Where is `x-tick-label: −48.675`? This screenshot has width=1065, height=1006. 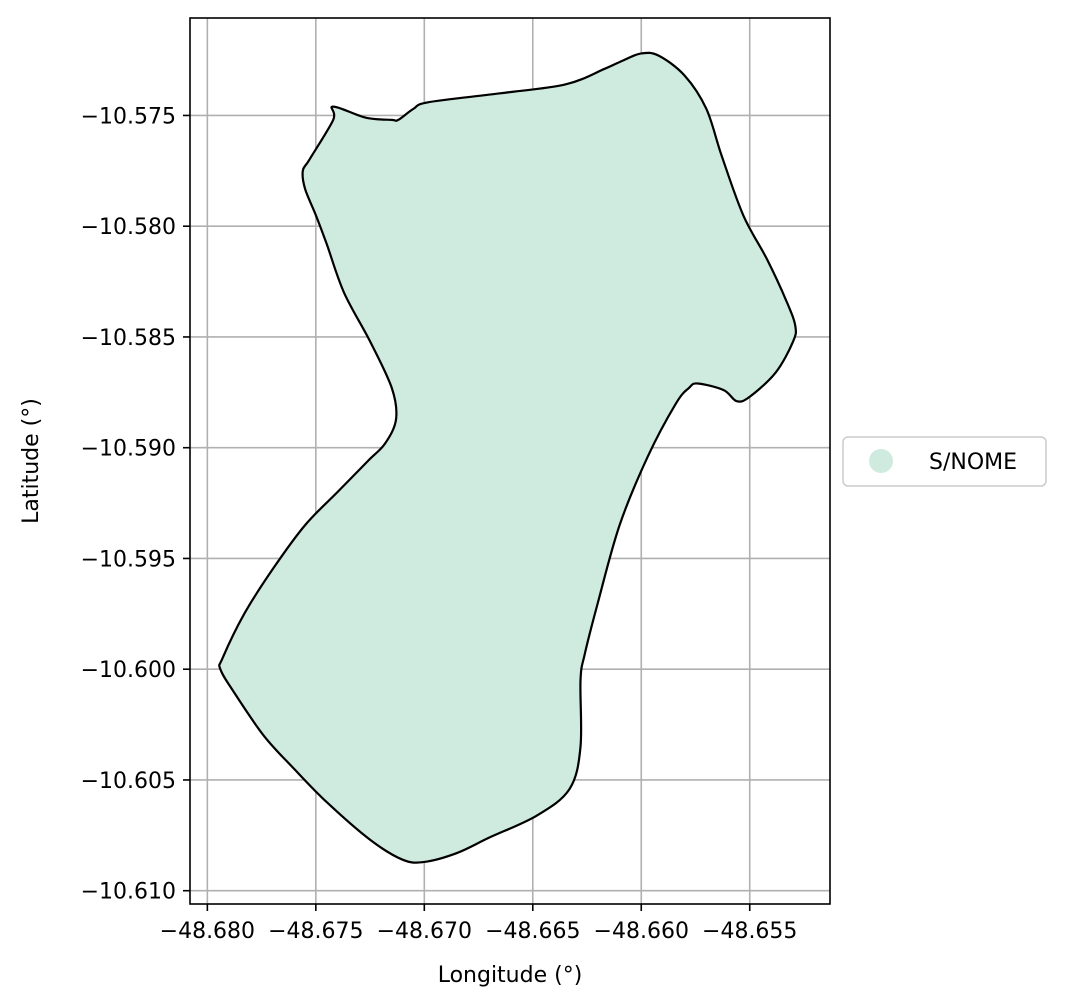 x-tick-label: −48.675 is located at coordinates (315, 931).